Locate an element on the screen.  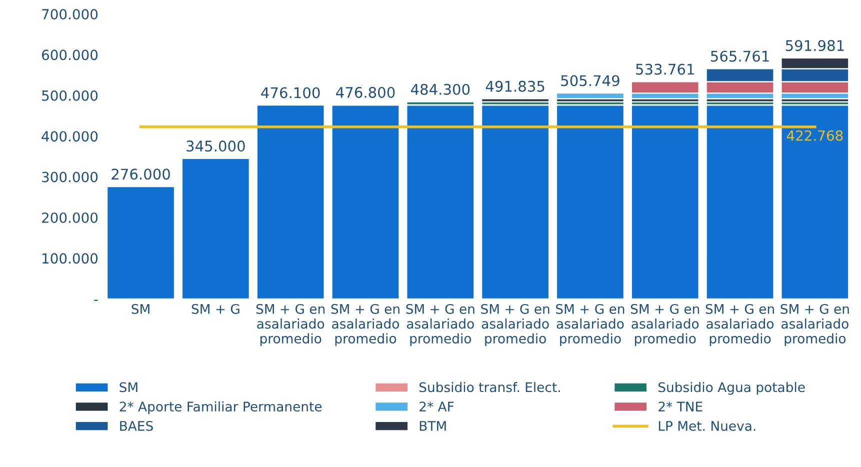
total-label: 484.300 is located at coordinates (440, 89).